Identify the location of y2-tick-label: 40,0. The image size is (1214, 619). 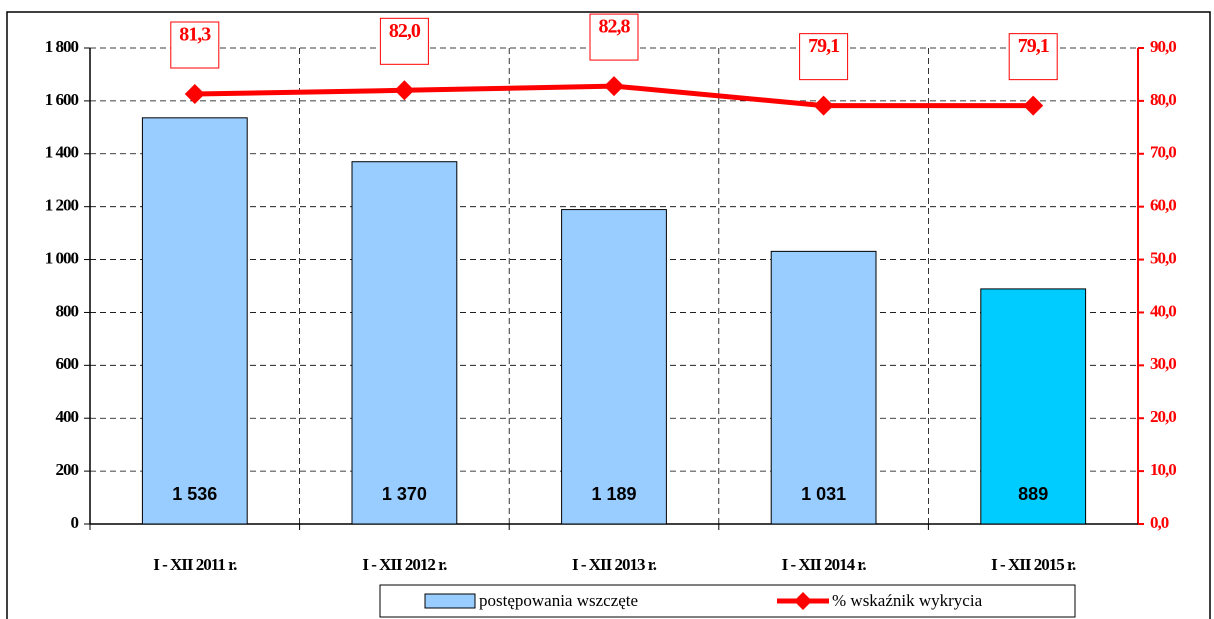
(1163, 310).